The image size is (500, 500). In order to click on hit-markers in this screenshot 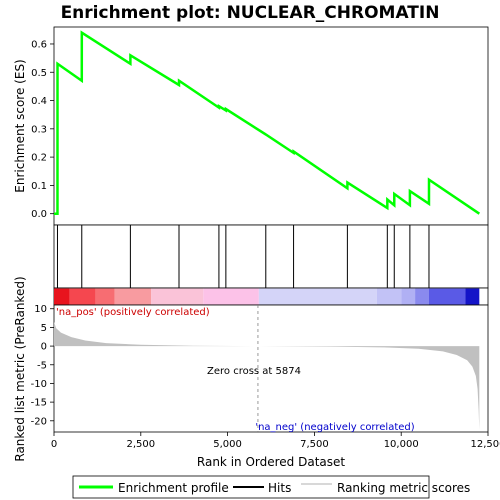, I will do `click(243, 256)`.